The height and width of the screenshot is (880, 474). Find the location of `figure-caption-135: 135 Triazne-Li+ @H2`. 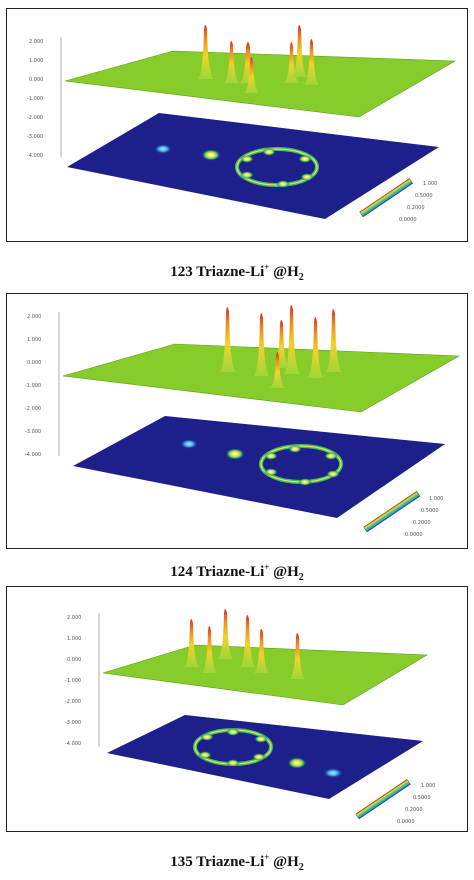

figure-caption-135: 135 Triazne-Li+ @H2 is located at coordinates (237, 862).